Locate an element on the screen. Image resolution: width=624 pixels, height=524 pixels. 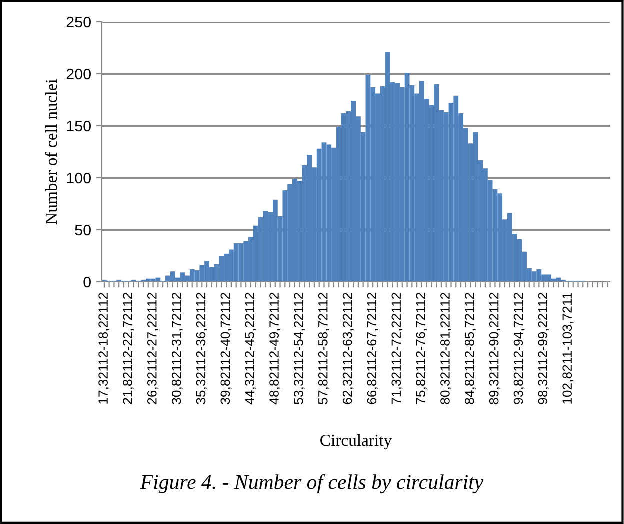
x-tick-label: 17,32112-18,22112 is located at coordinates (104, 348).